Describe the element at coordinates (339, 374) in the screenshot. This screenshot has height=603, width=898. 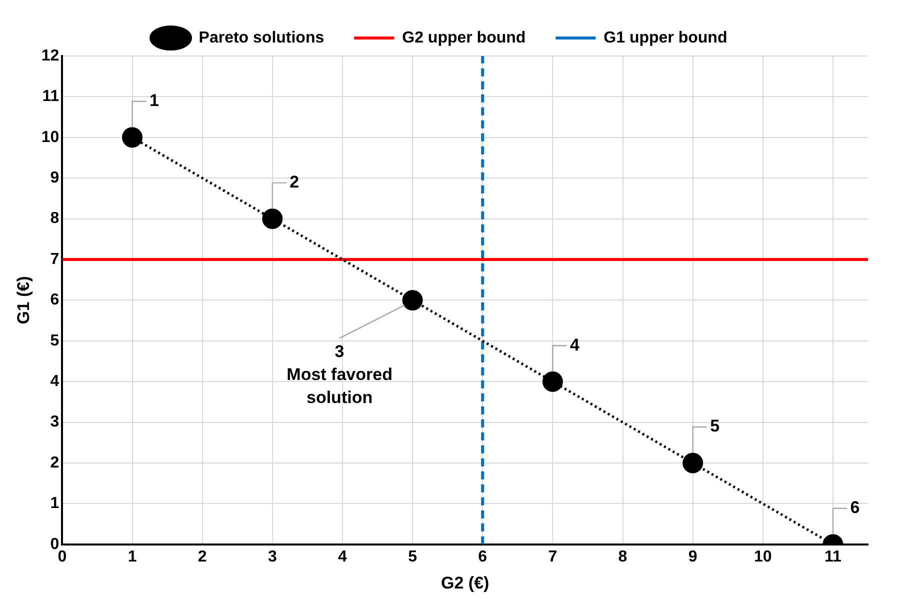
I see `annotation: 3 Most favored solution` at that location.